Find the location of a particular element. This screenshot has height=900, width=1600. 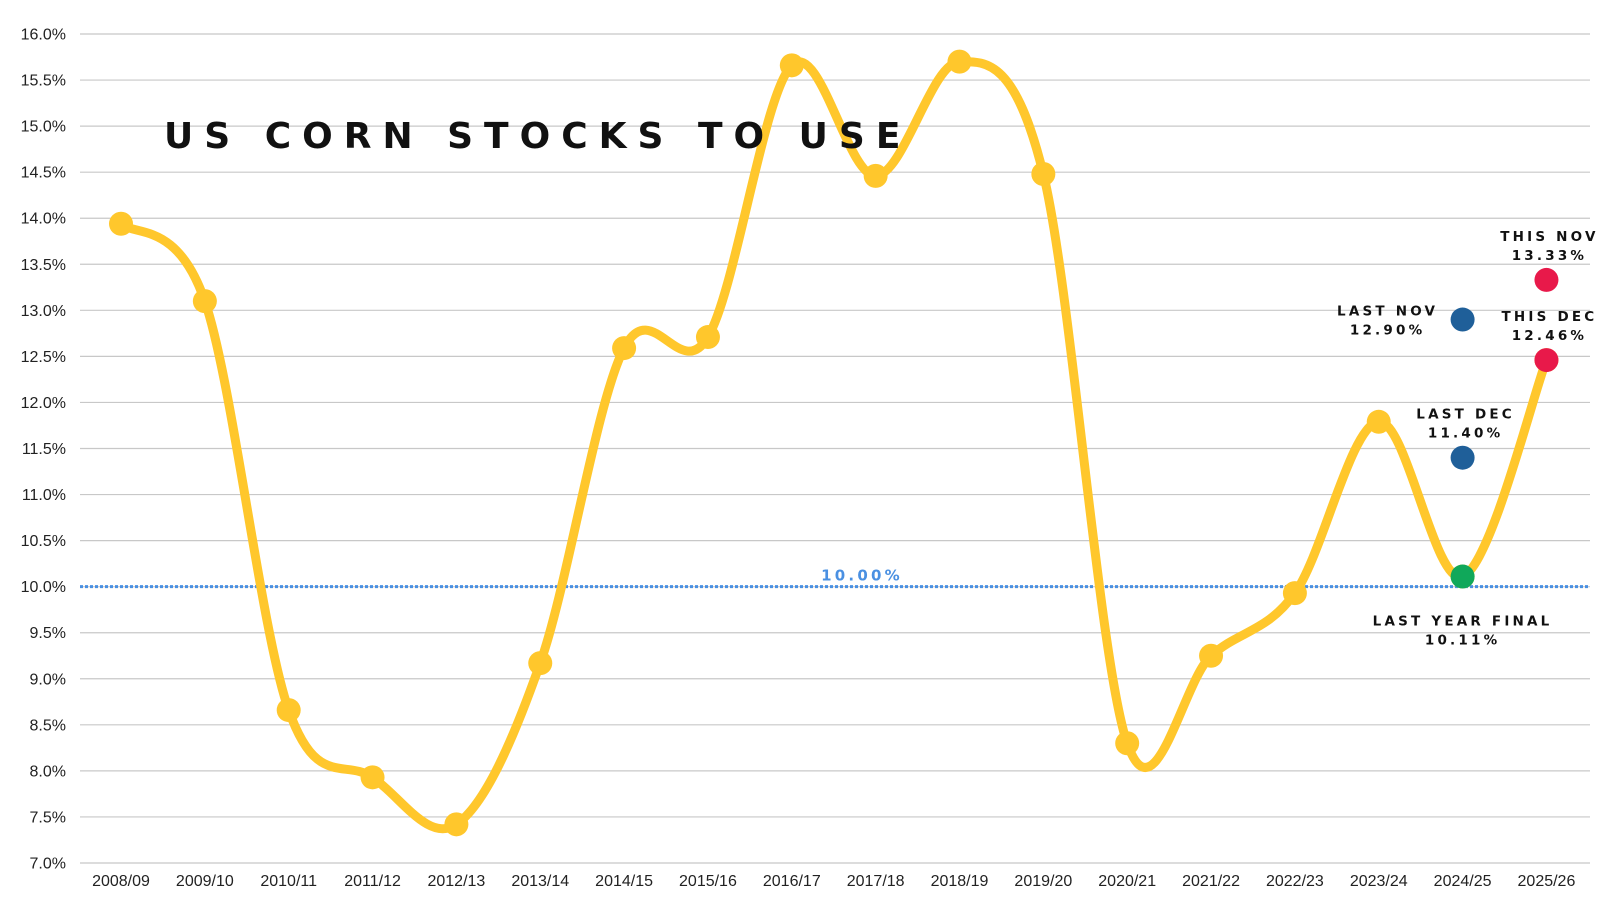

y-tick-label: 10.5% is located at coordinates (43, 541).